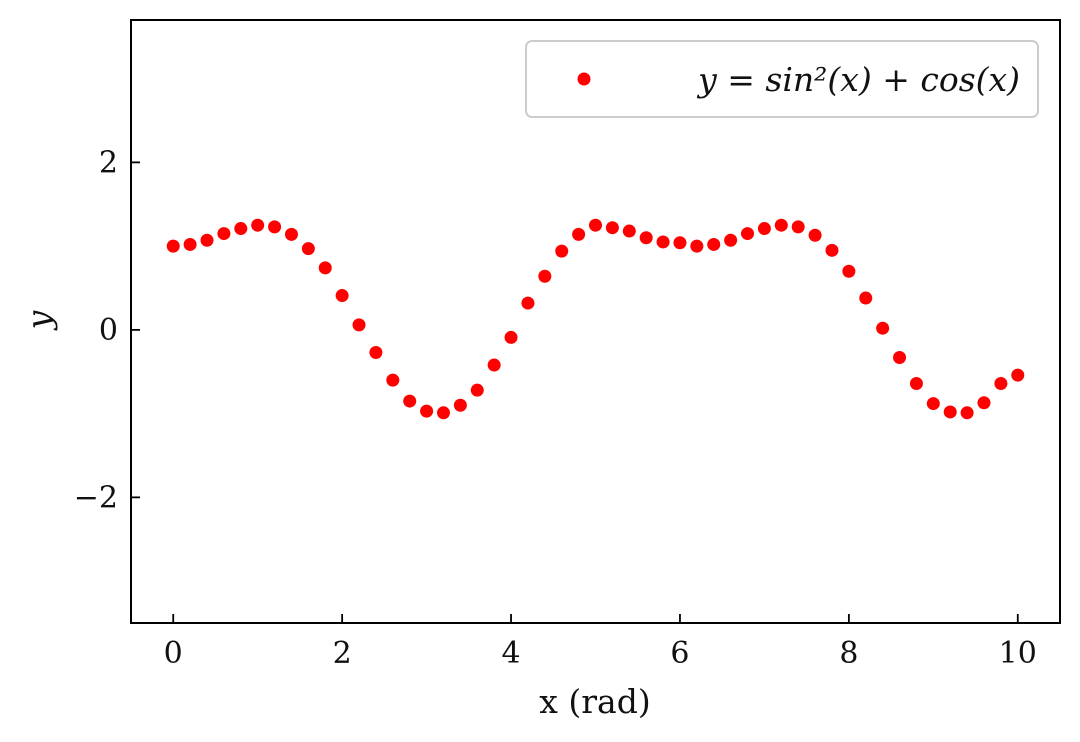 Image resolution: width=1080 pixels, height=742 pixels. What do you see at coordinates (108, 162) in the screenshot?
I see `y-tick-label: 2` at bounding box center [108, 162].